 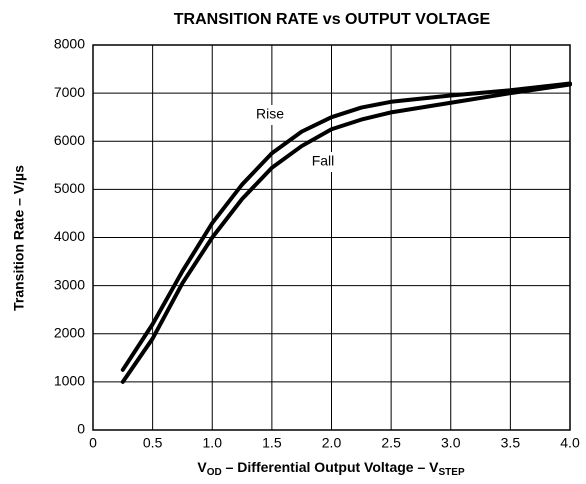 I want to click on x-tick-label: 4.0, so click(x=570, y=443).